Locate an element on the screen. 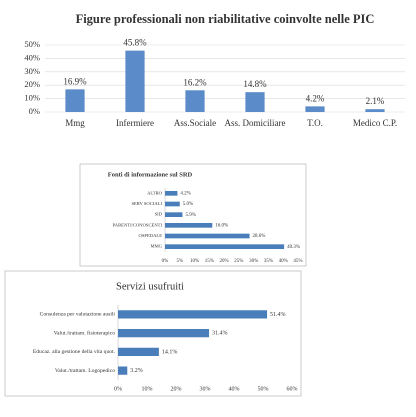 The height and width of the screenshot is (417, 416). x-tick-label: 35% is located at coordinates (268, 261).